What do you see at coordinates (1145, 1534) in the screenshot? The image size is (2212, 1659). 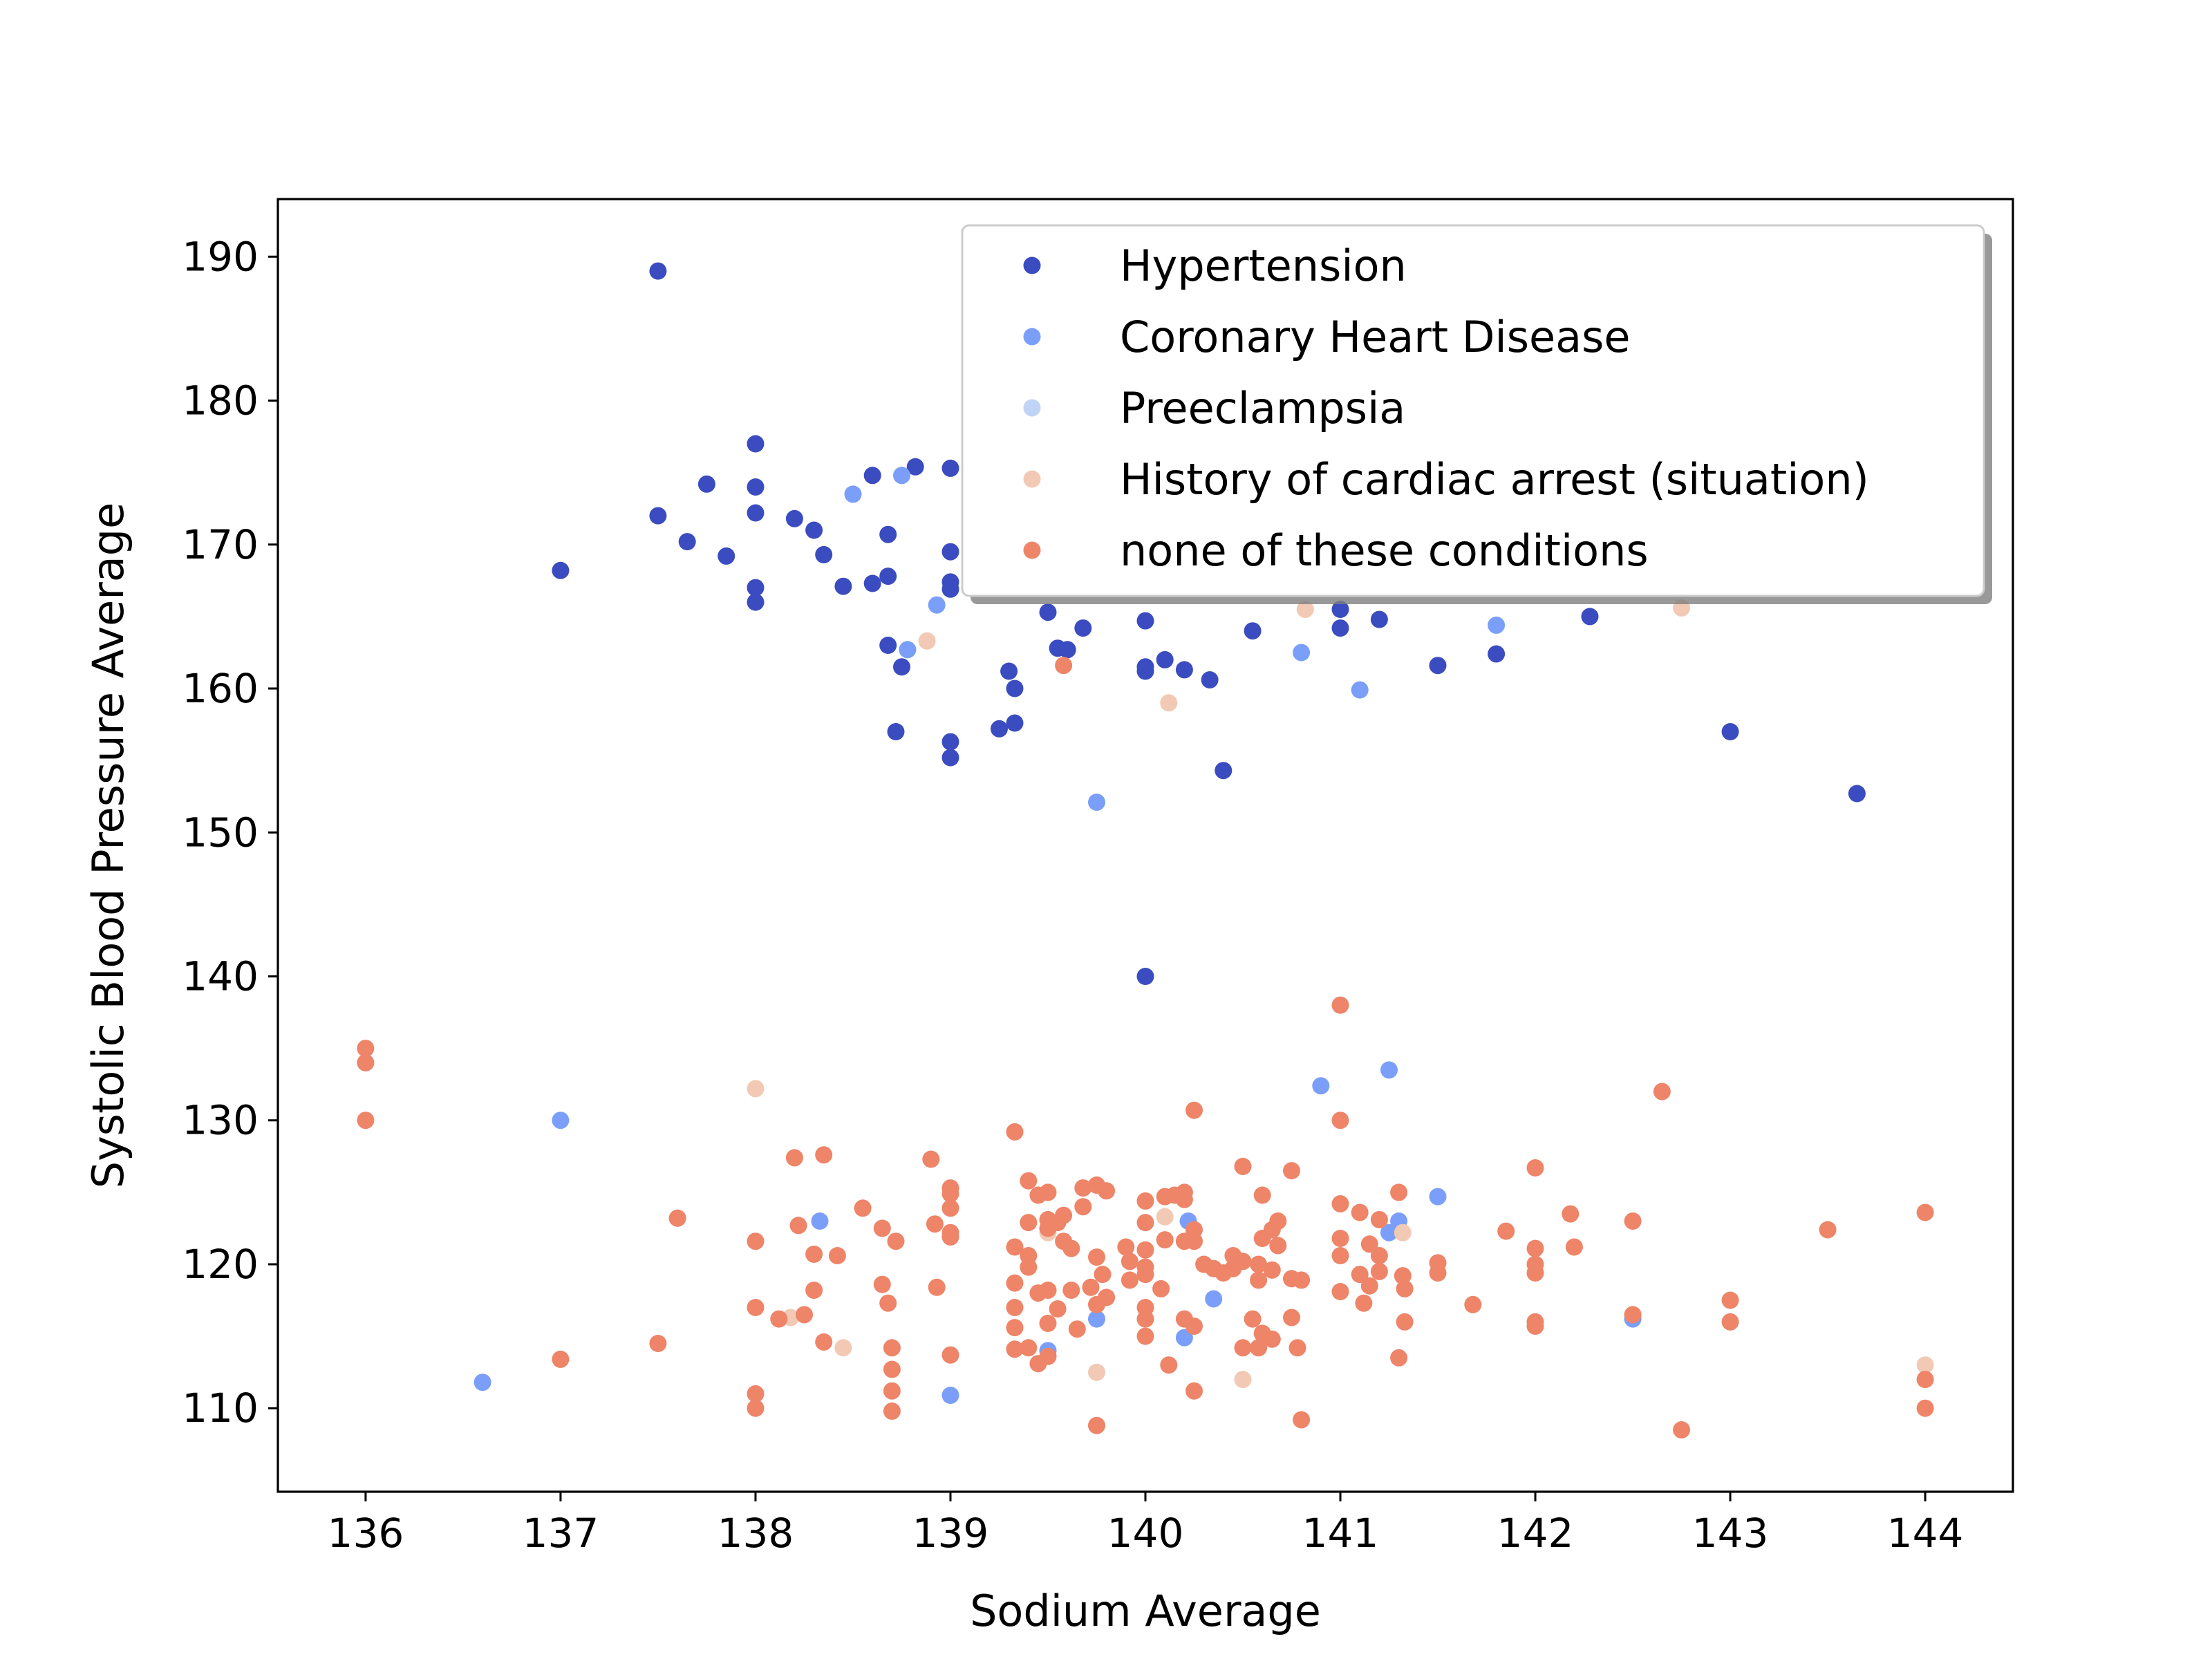 I see `x-tick-label: 140` at bounding box center [1145, 1534].